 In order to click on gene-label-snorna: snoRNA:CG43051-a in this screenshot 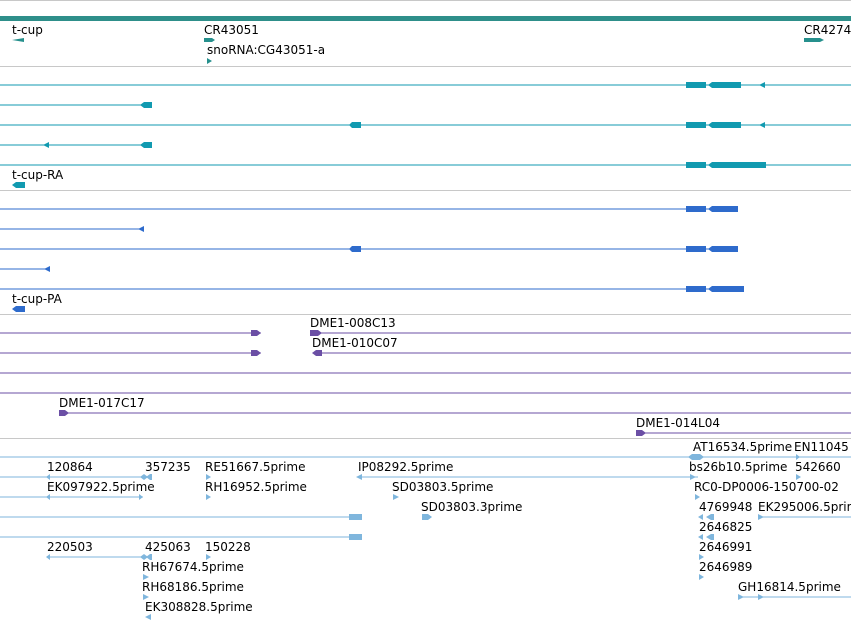, I will do `click(266, 50)`.